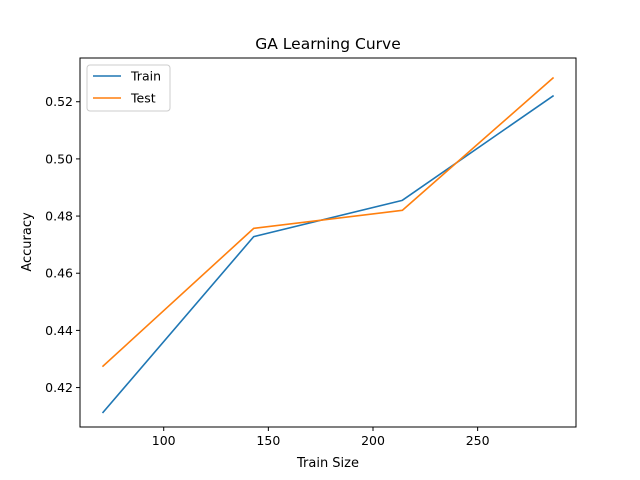 The image size is (640, 480). What do you see at coordinates (27, 242) in the screenshot?
I see `y-axis-label: Accuracy` at bounding box center [27, 242].